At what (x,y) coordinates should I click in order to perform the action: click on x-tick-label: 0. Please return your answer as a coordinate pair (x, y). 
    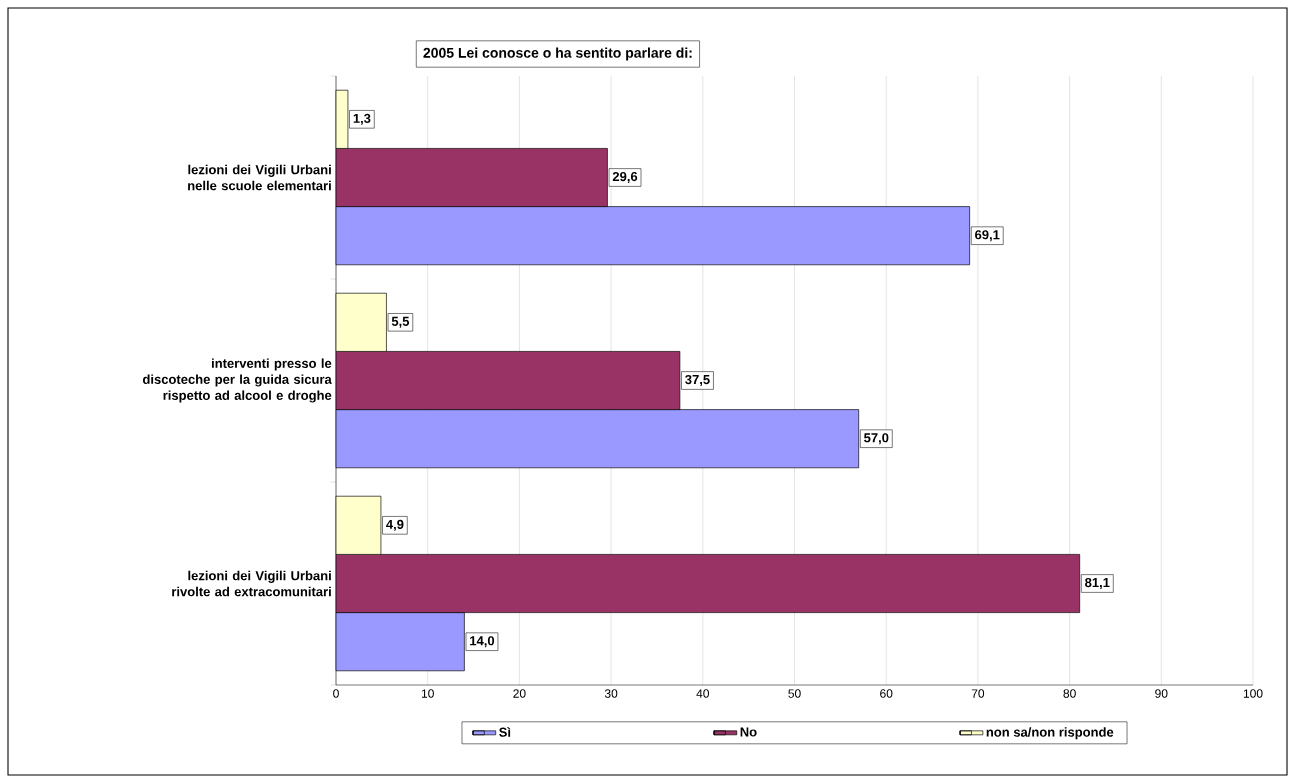
    Looking at the image, I should click on (336, 693).